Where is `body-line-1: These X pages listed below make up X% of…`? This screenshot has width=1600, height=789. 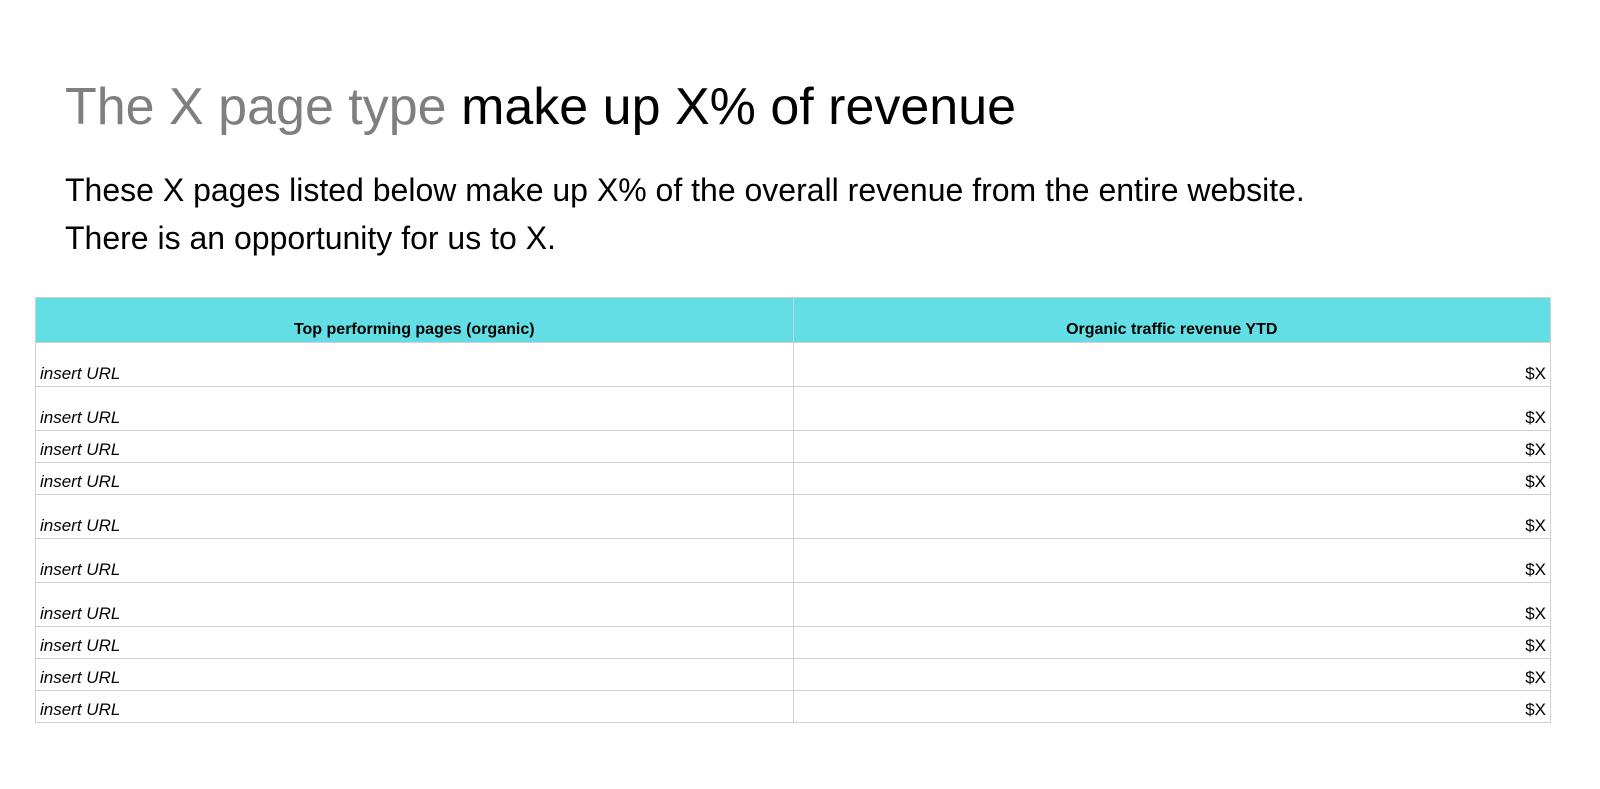
body-line-1: These X pages listed below make up X% of… is located at coordinates (685, 190).